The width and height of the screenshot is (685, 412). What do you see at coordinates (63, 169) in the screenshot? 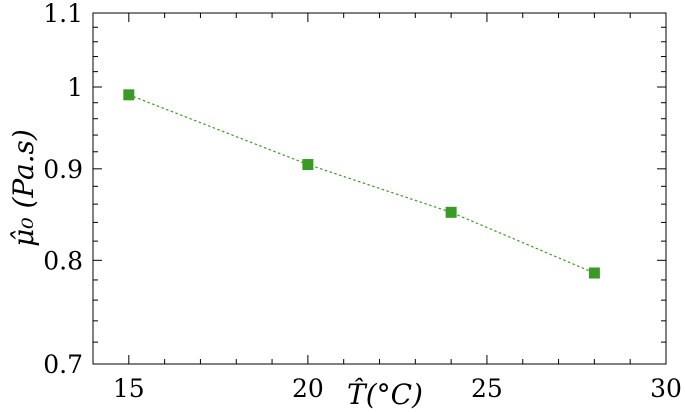
I see `y-tick-label: 0.9` at bounding box center [63, 169].